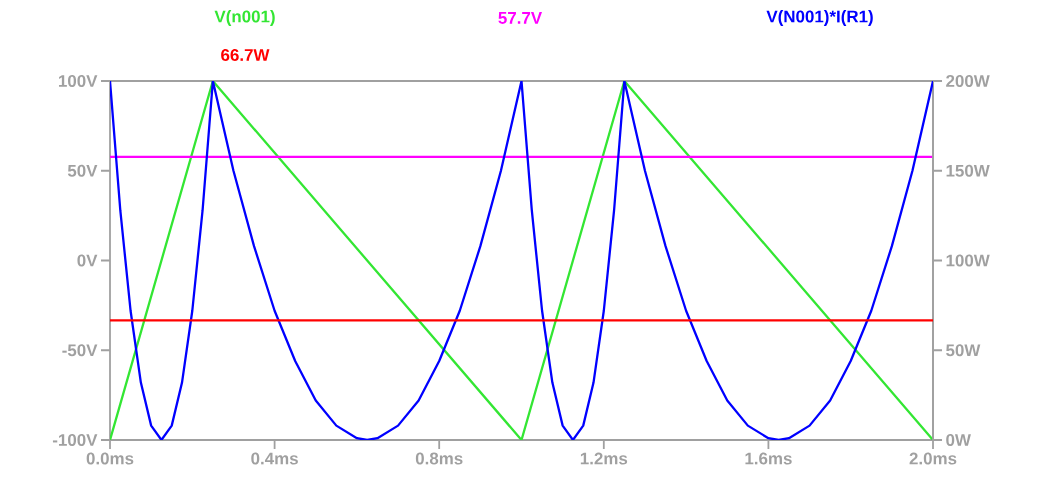 This screenshot has width=1037, height=493. I want to click on x-tick-label: 1.2ms, so click(604, 458).